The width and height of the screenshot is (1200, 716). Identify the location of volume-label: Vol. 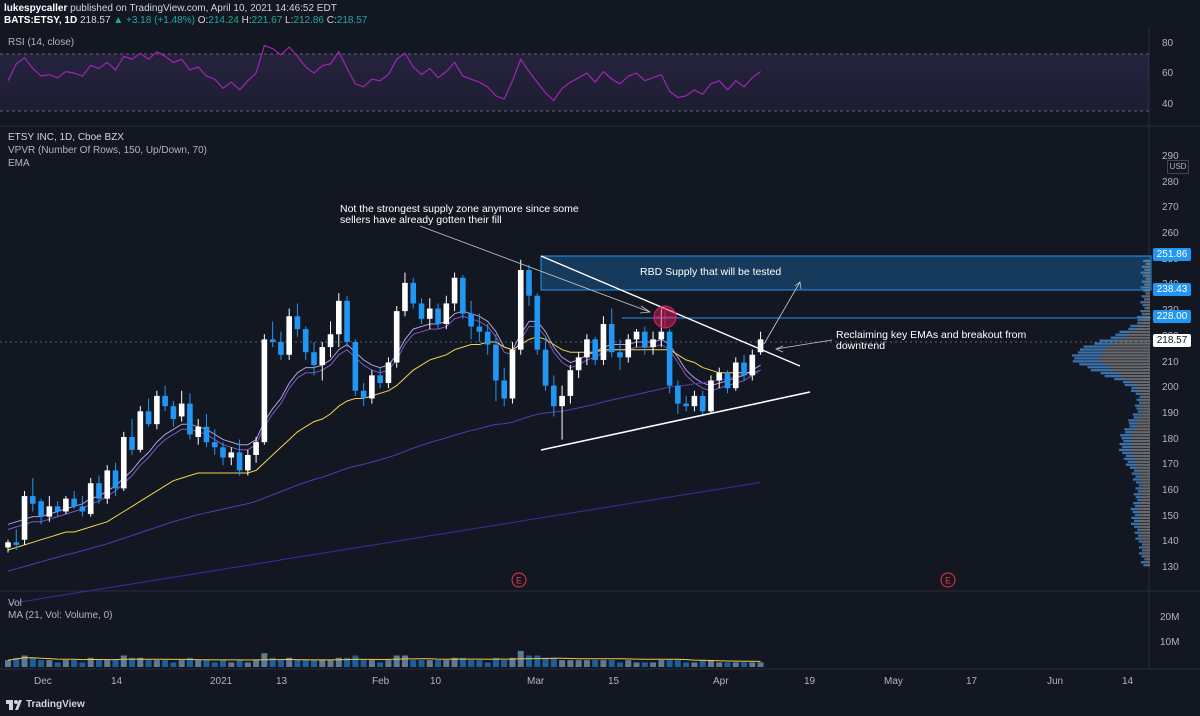
(15, 603).